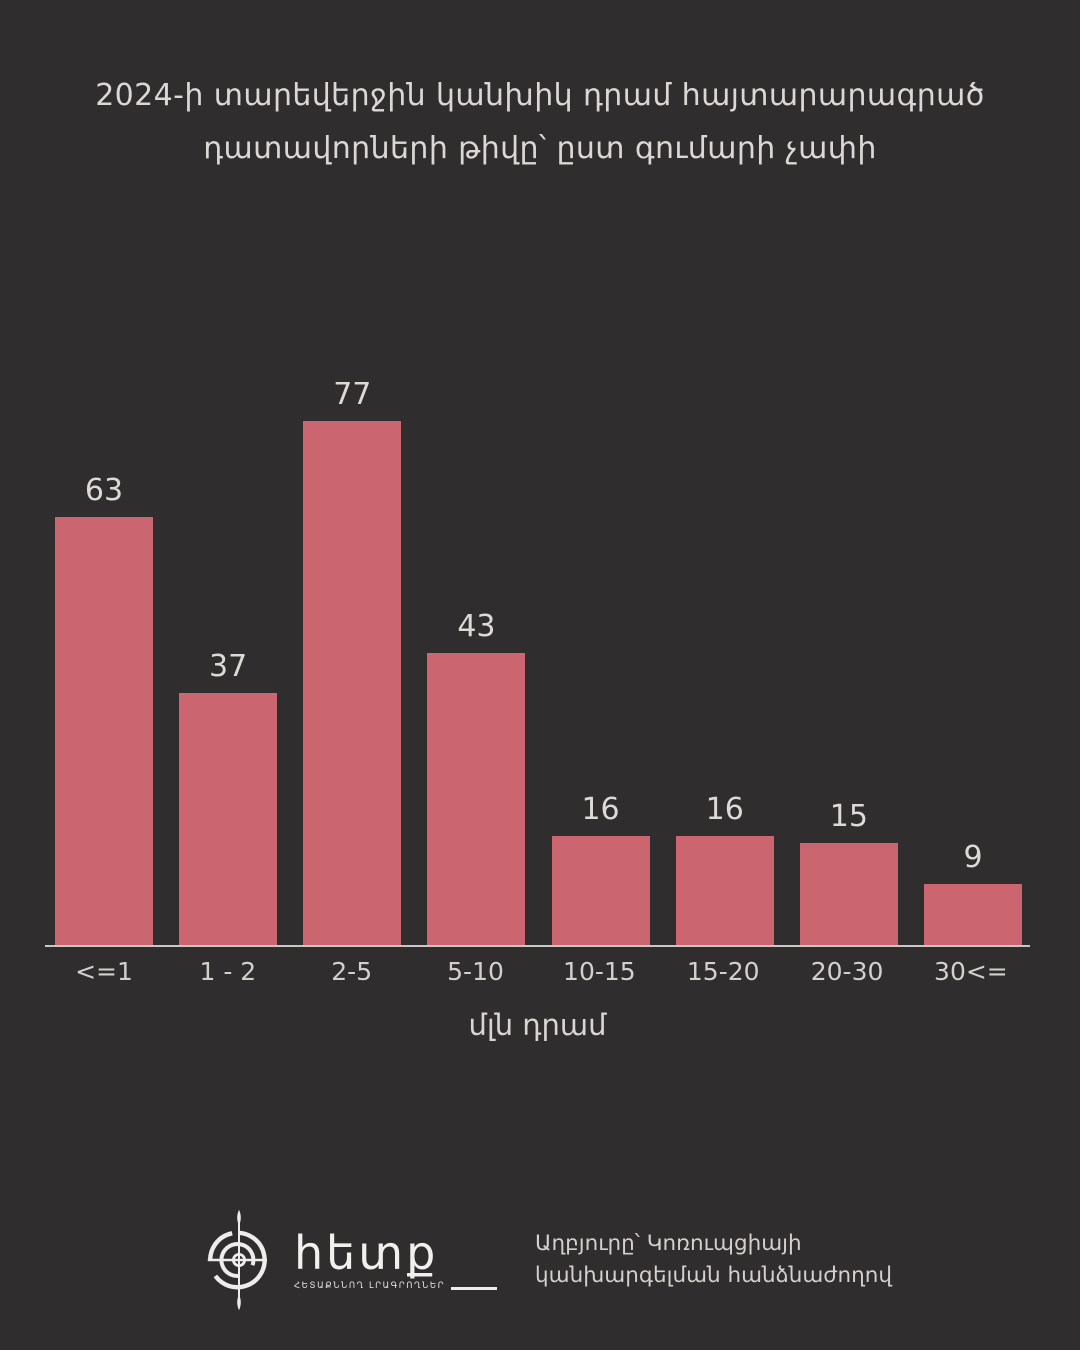 The width and height of the screenshot is (1080, 1350). What do you see at coordinates (237, 1260) in the screenshot?
I see `compass-icon` at bounding box center [237, 1260].